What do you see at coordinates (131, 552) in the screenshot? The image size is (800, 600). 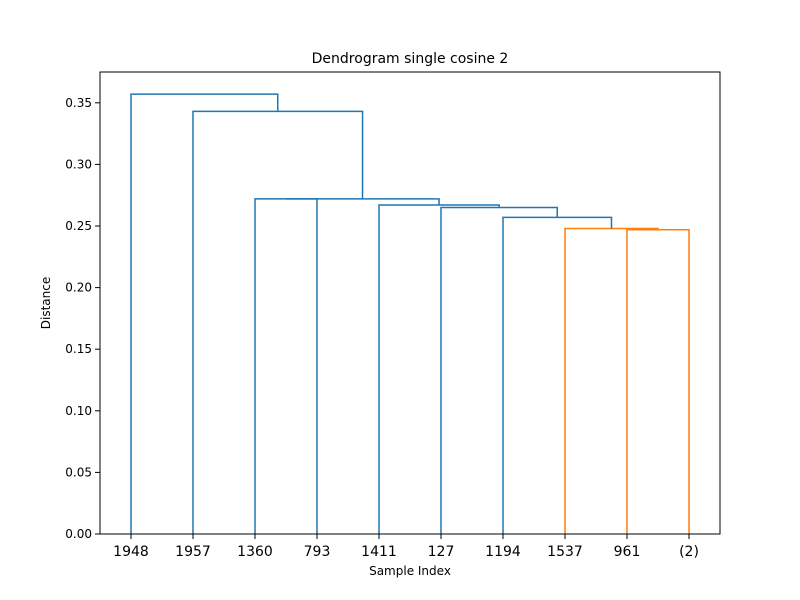 I see `leaf-label: 1948` at bounding box center [131, 552].